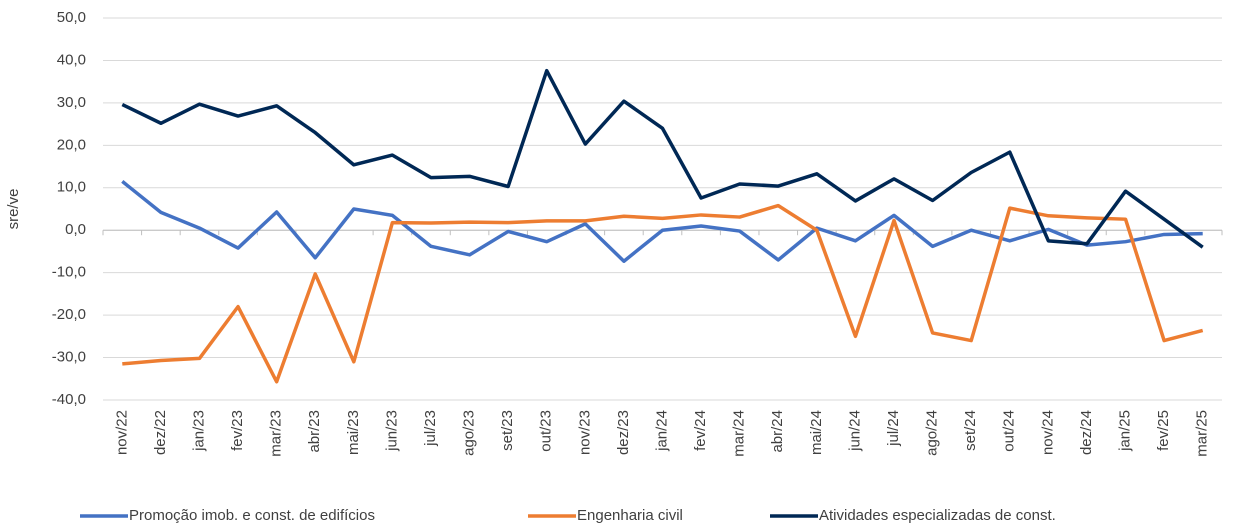 This screenshot has width=1236, height=530. What do you see at coordinates (160, 432) in the screenshot?
I see `x-tick-label: dez/22` at bounding box center [160, 432].